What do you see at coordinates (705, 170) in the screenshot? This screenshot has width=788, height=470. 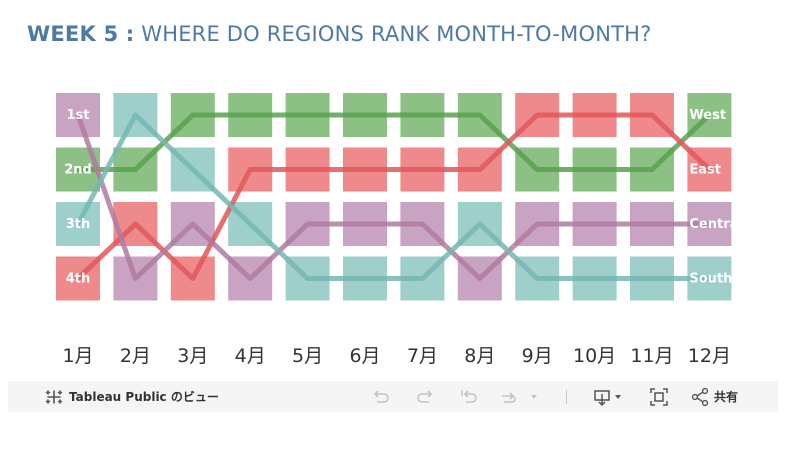 I see `series-label-east: East` at bounding box center [705, 170].